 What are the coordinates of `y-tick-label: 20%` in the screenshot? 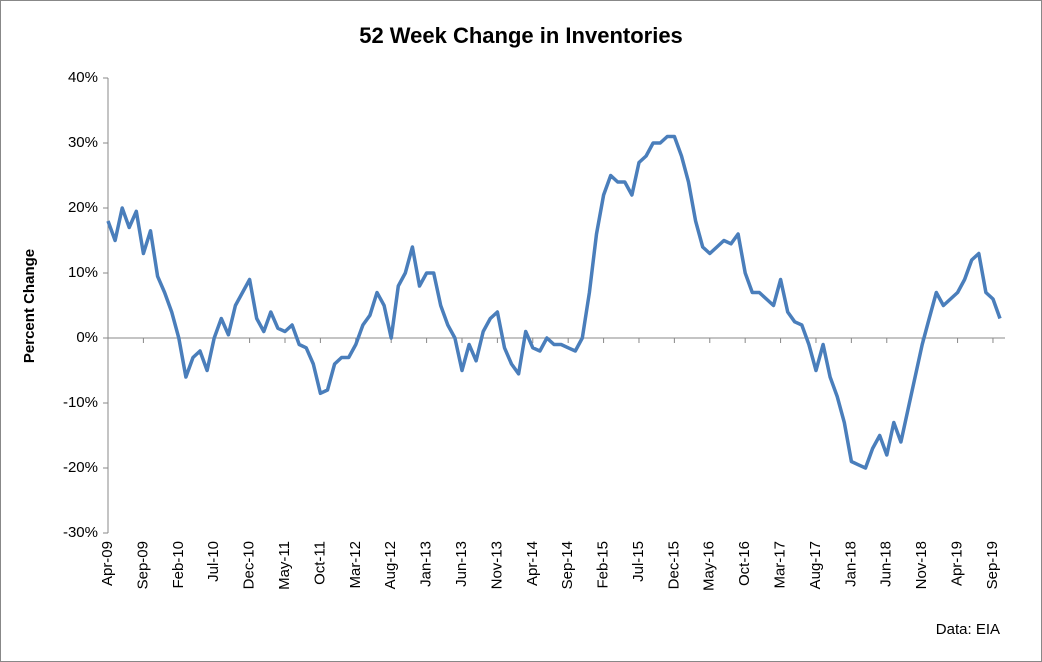 It's located at (83, 207).